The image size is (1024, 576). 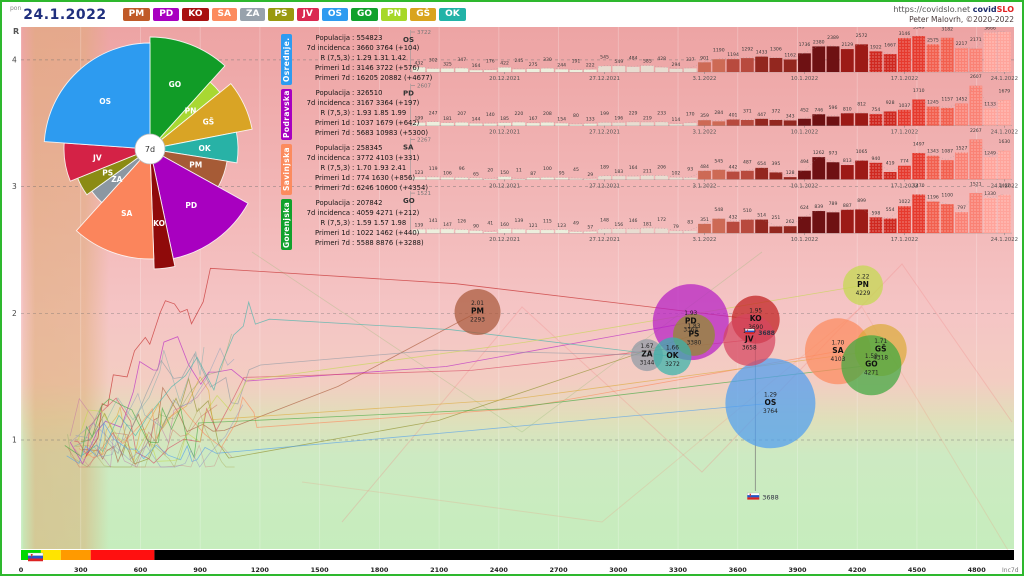 What do you see at coordinates (286, 224) in the screenshot?
I see `region-tab: Gorenjska` at bounding box center [286, 224].